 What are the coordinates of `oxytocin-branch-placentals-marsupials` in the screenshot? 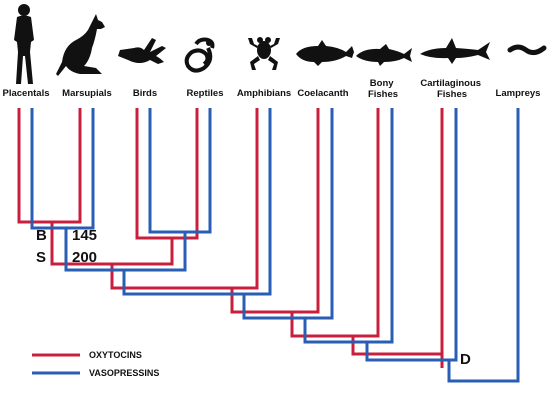 It's located at (49, 166).